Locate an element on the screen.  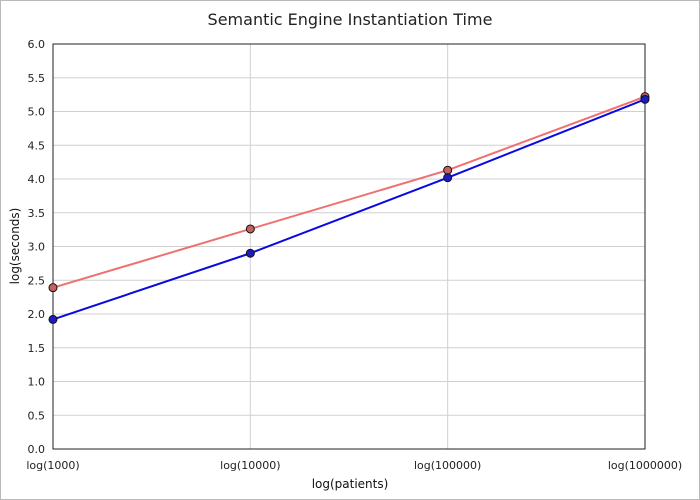
y-tick-label: 0.0 is located at coordinates (37, 449).